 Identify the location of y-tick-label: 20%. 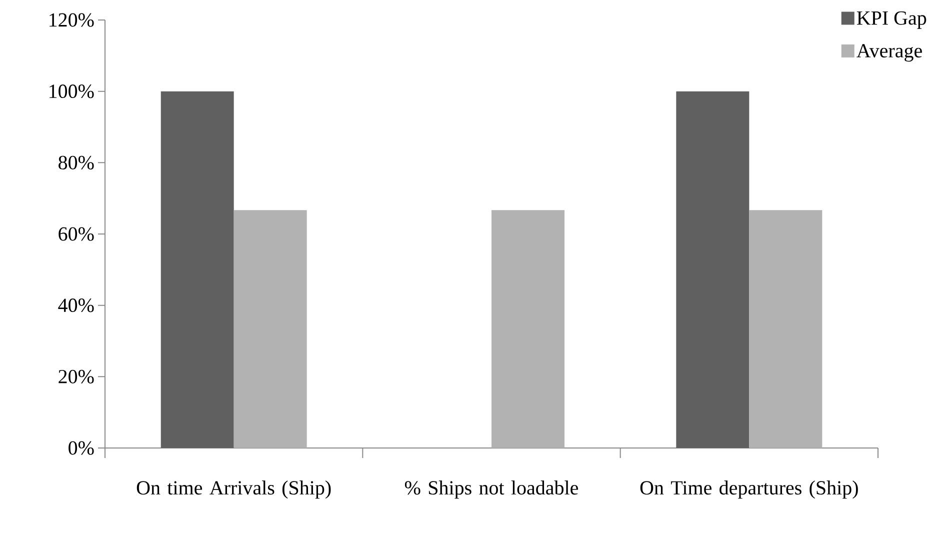
(76, 377).